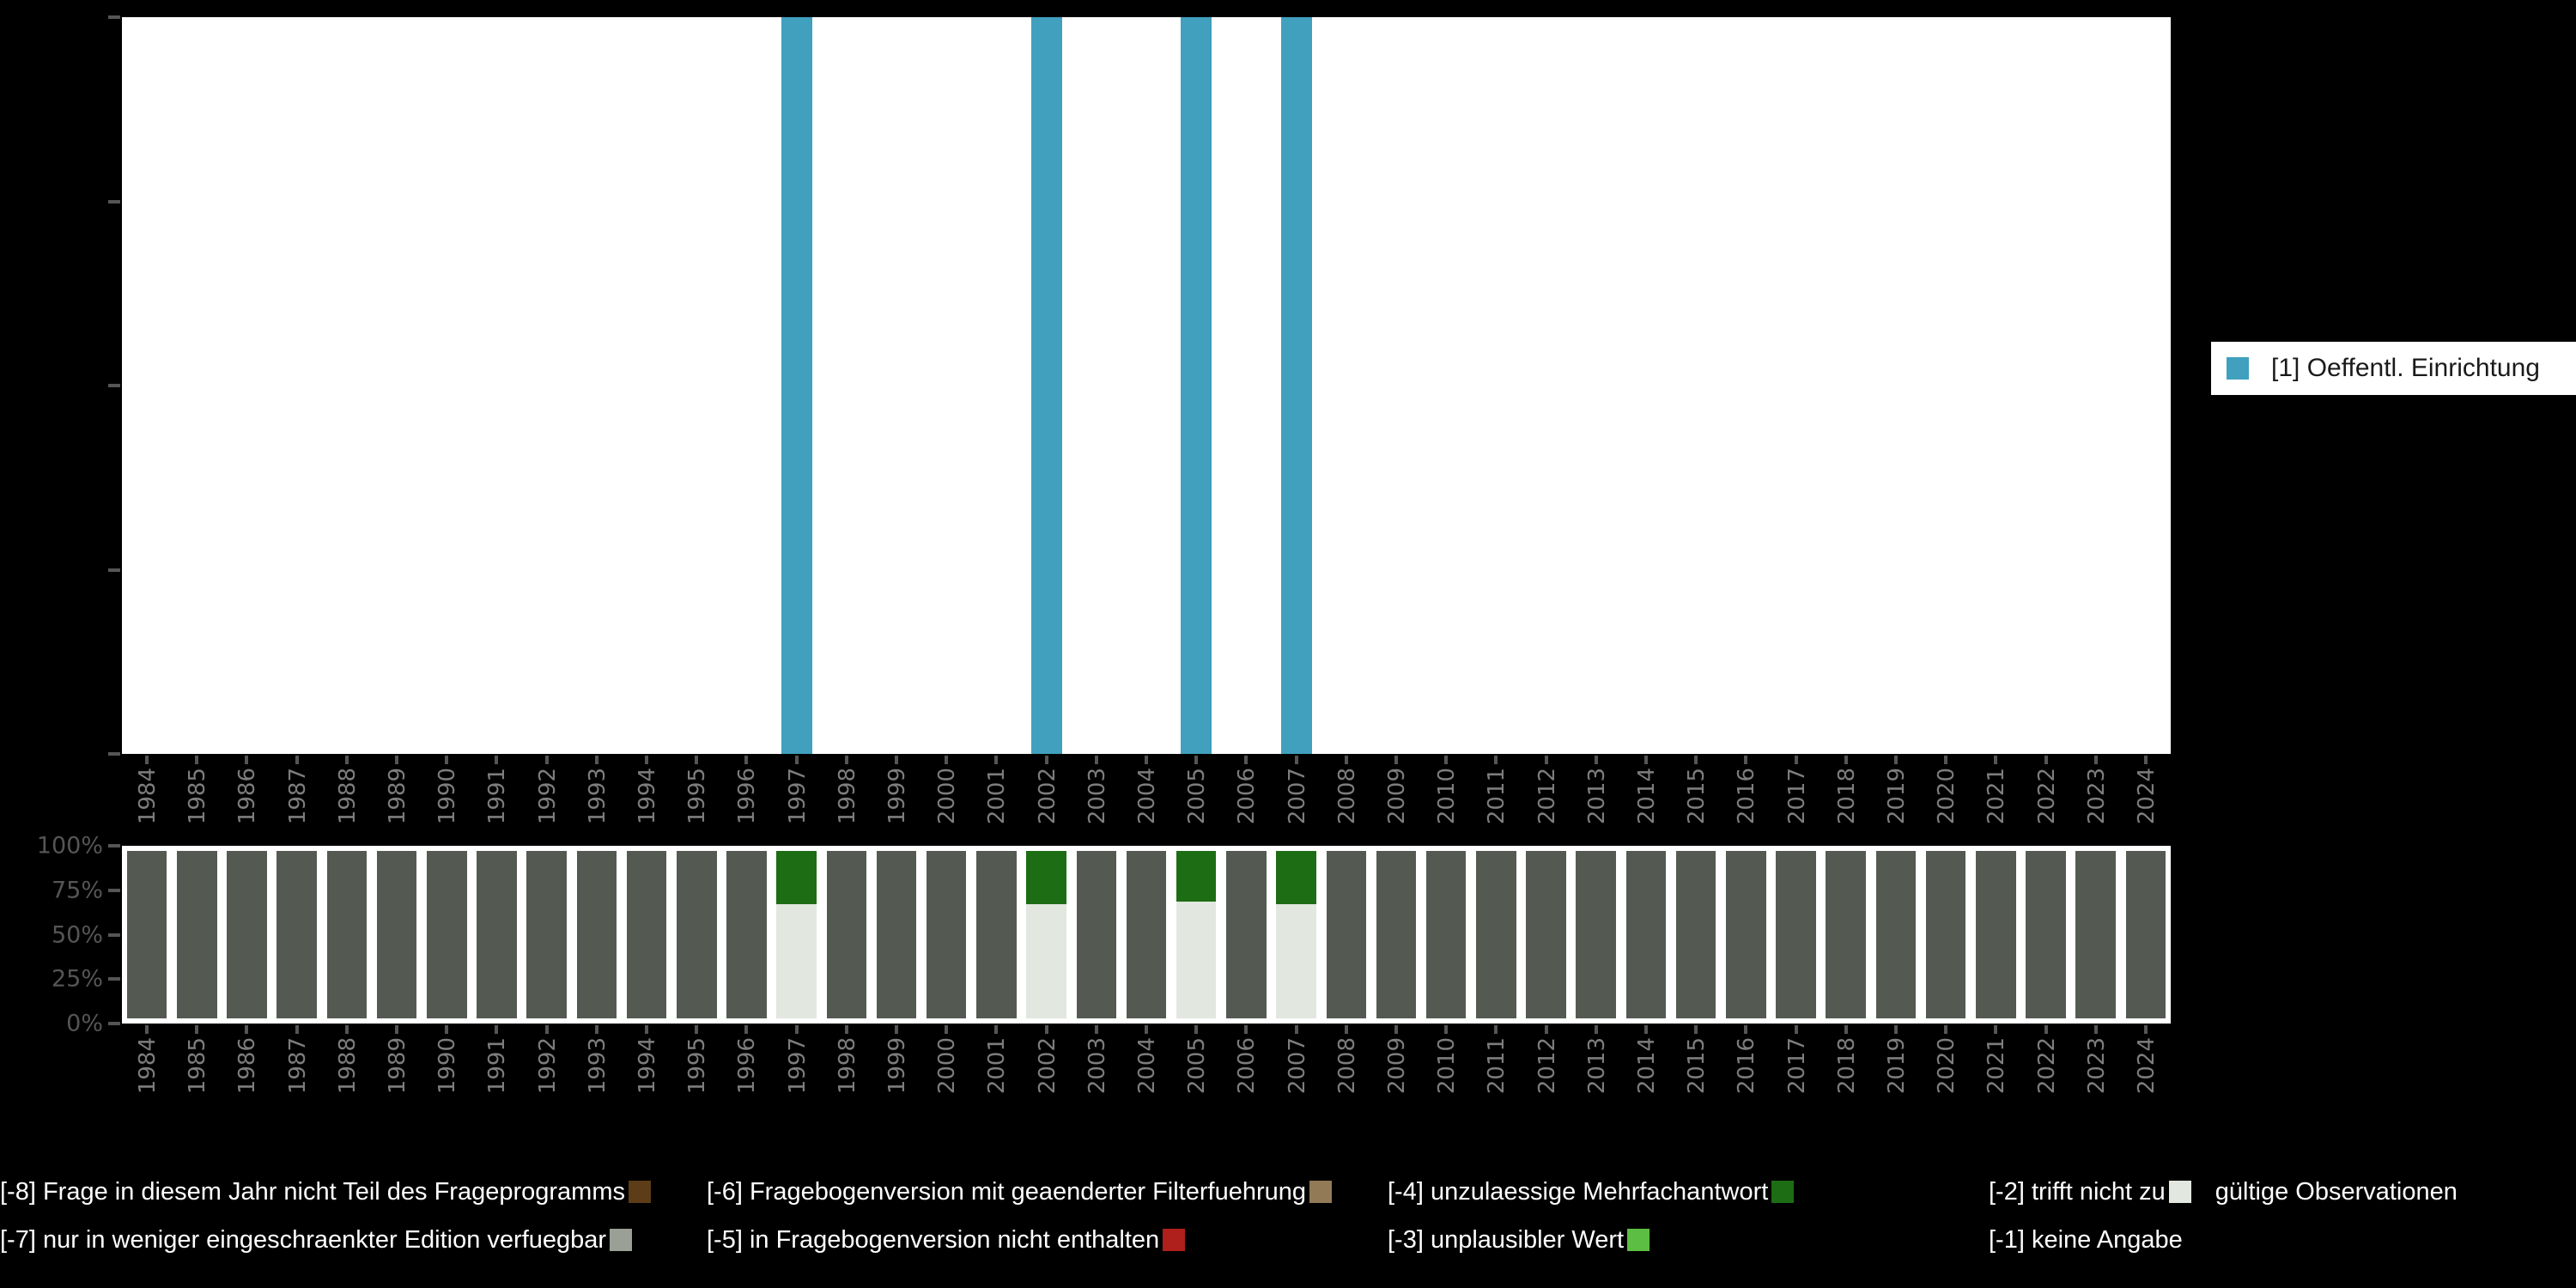 The height and width of the screenshot is (1288, 2576). Describe the element at coordinates (77, 890) in the screenshot. I see `bottom-y-tick-label: 75%` at that location.